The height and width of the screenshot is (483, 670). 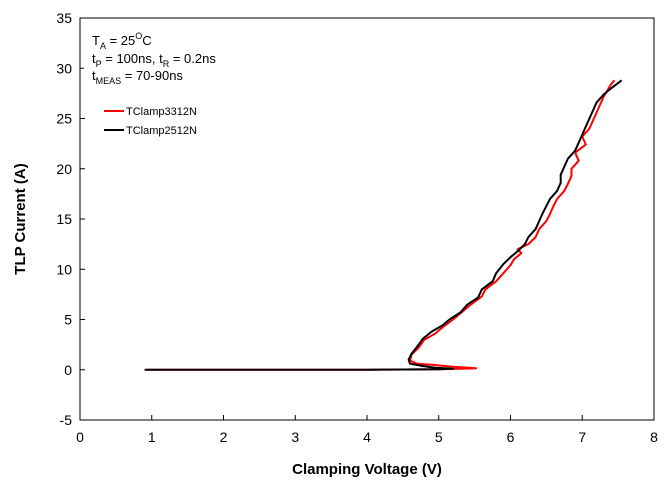 What do you see at coordinates (152, 437) in the screenshot?
I see `x-tick-label: 1` at bounding box center [152, 437].